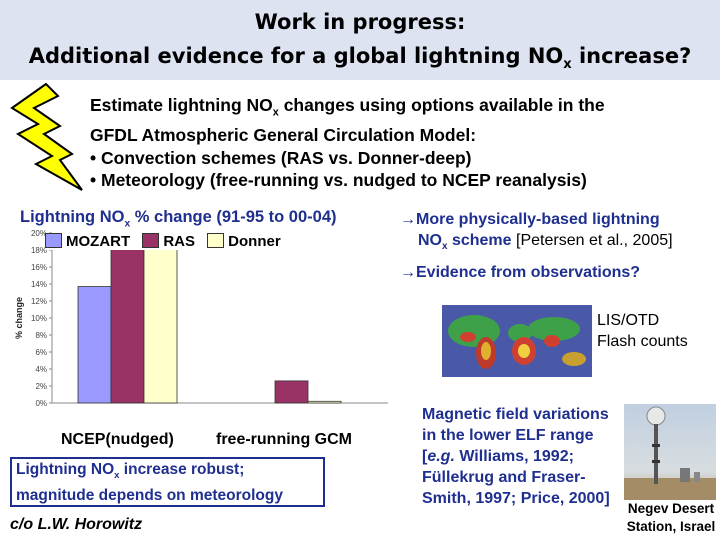 The width and height of the screenshot is (720, 540). What do you see at coordinates (46, 136) in the screenshot?
I see `lightning-bolt-icon` at bounding box center [46, 136].